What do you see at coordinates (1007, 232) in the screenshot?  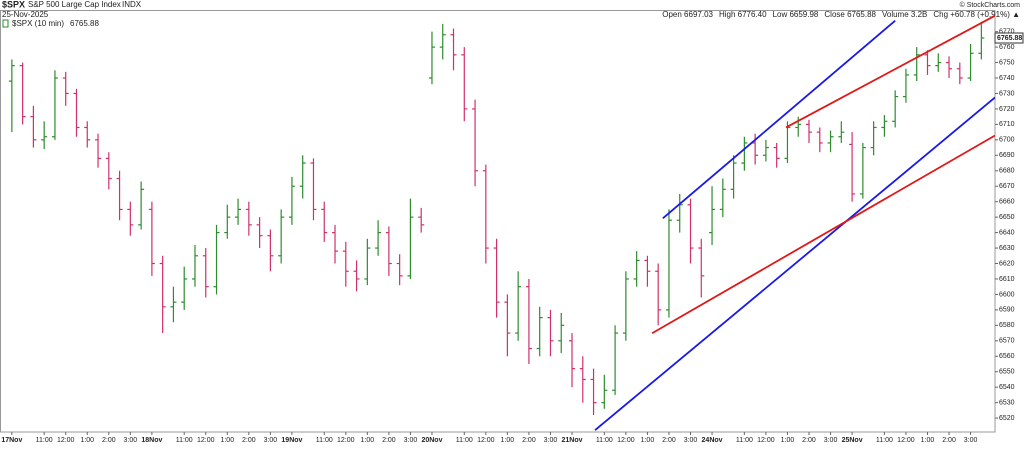 I see `y-tick-label: 6640` at bounding box center [1007, 232].